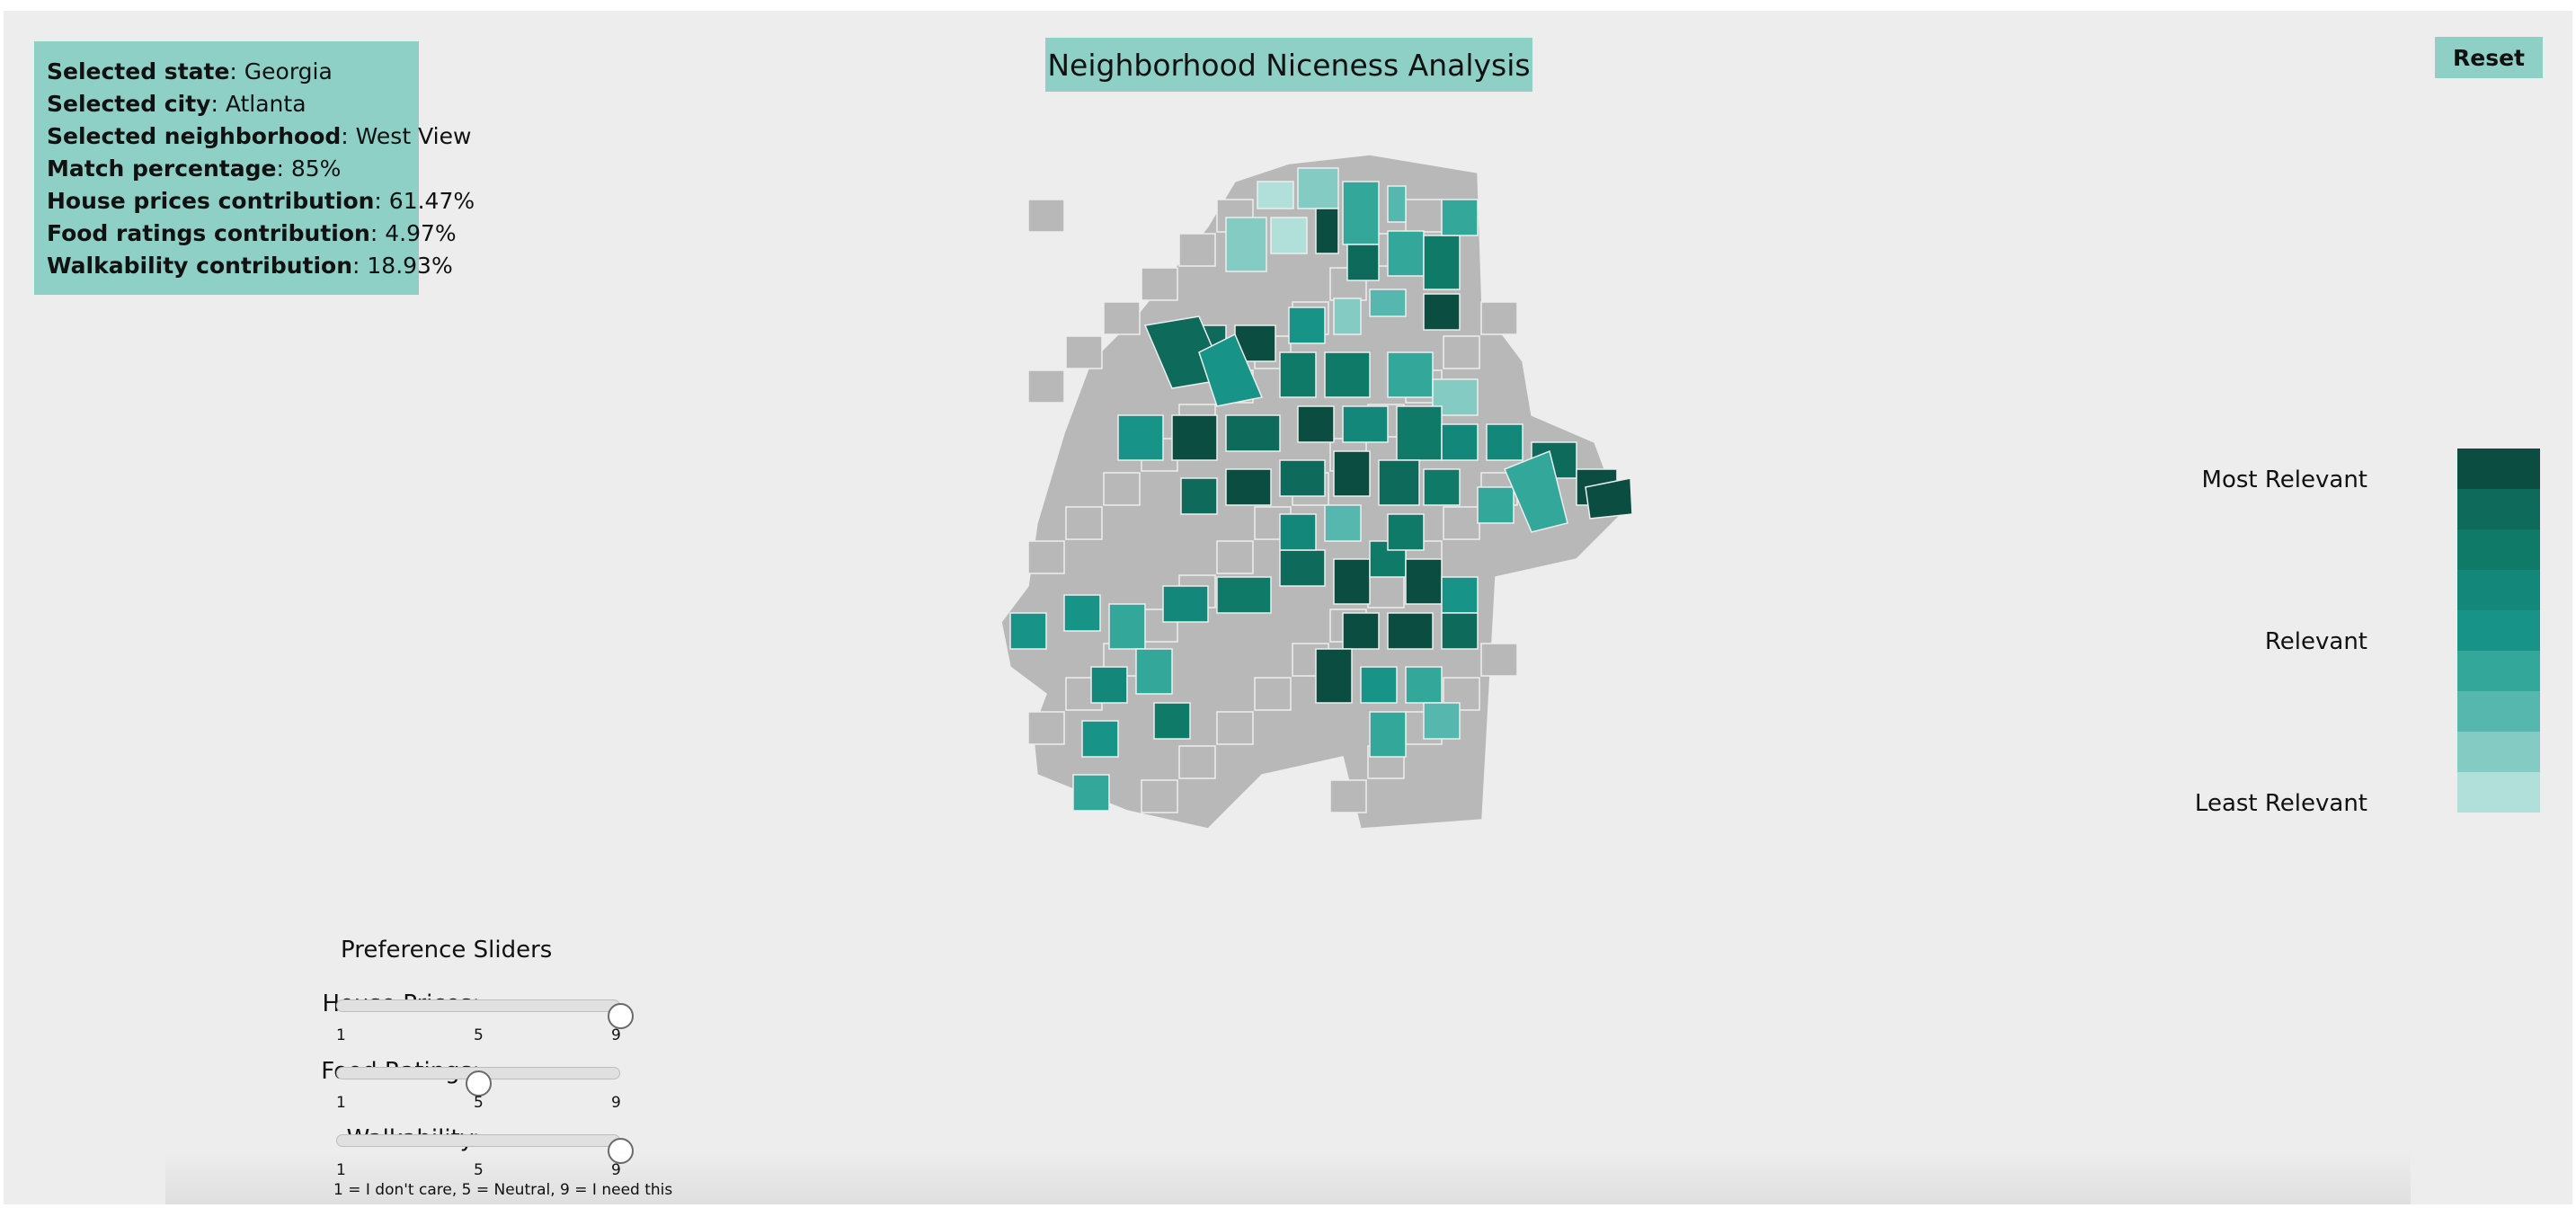 The image size is (2576, 1208). Describe the element at coordinates (621, 1016) in the screenshot. I see `house-prices-slider-thumb` at that location.